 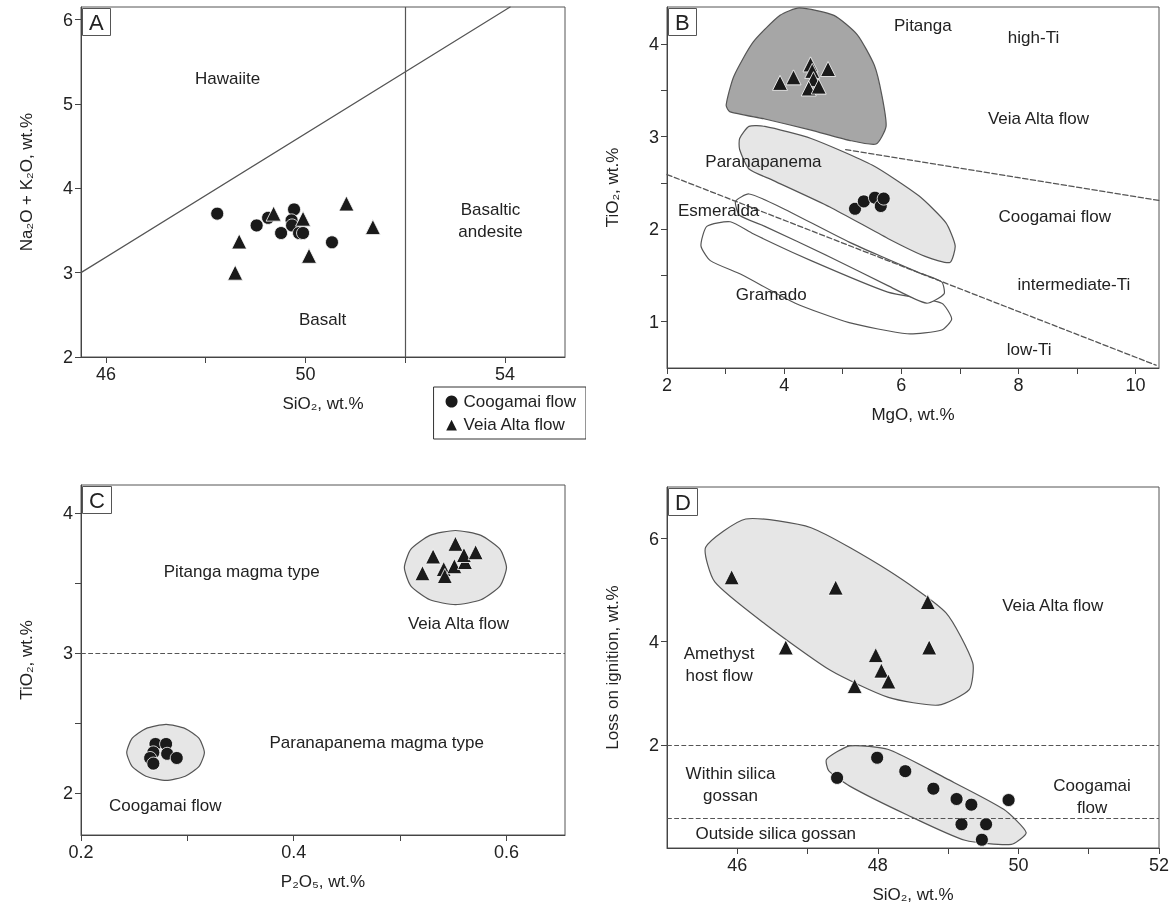 I want to click on annotation: Basaltic andesite, so click(x=490, y=220).